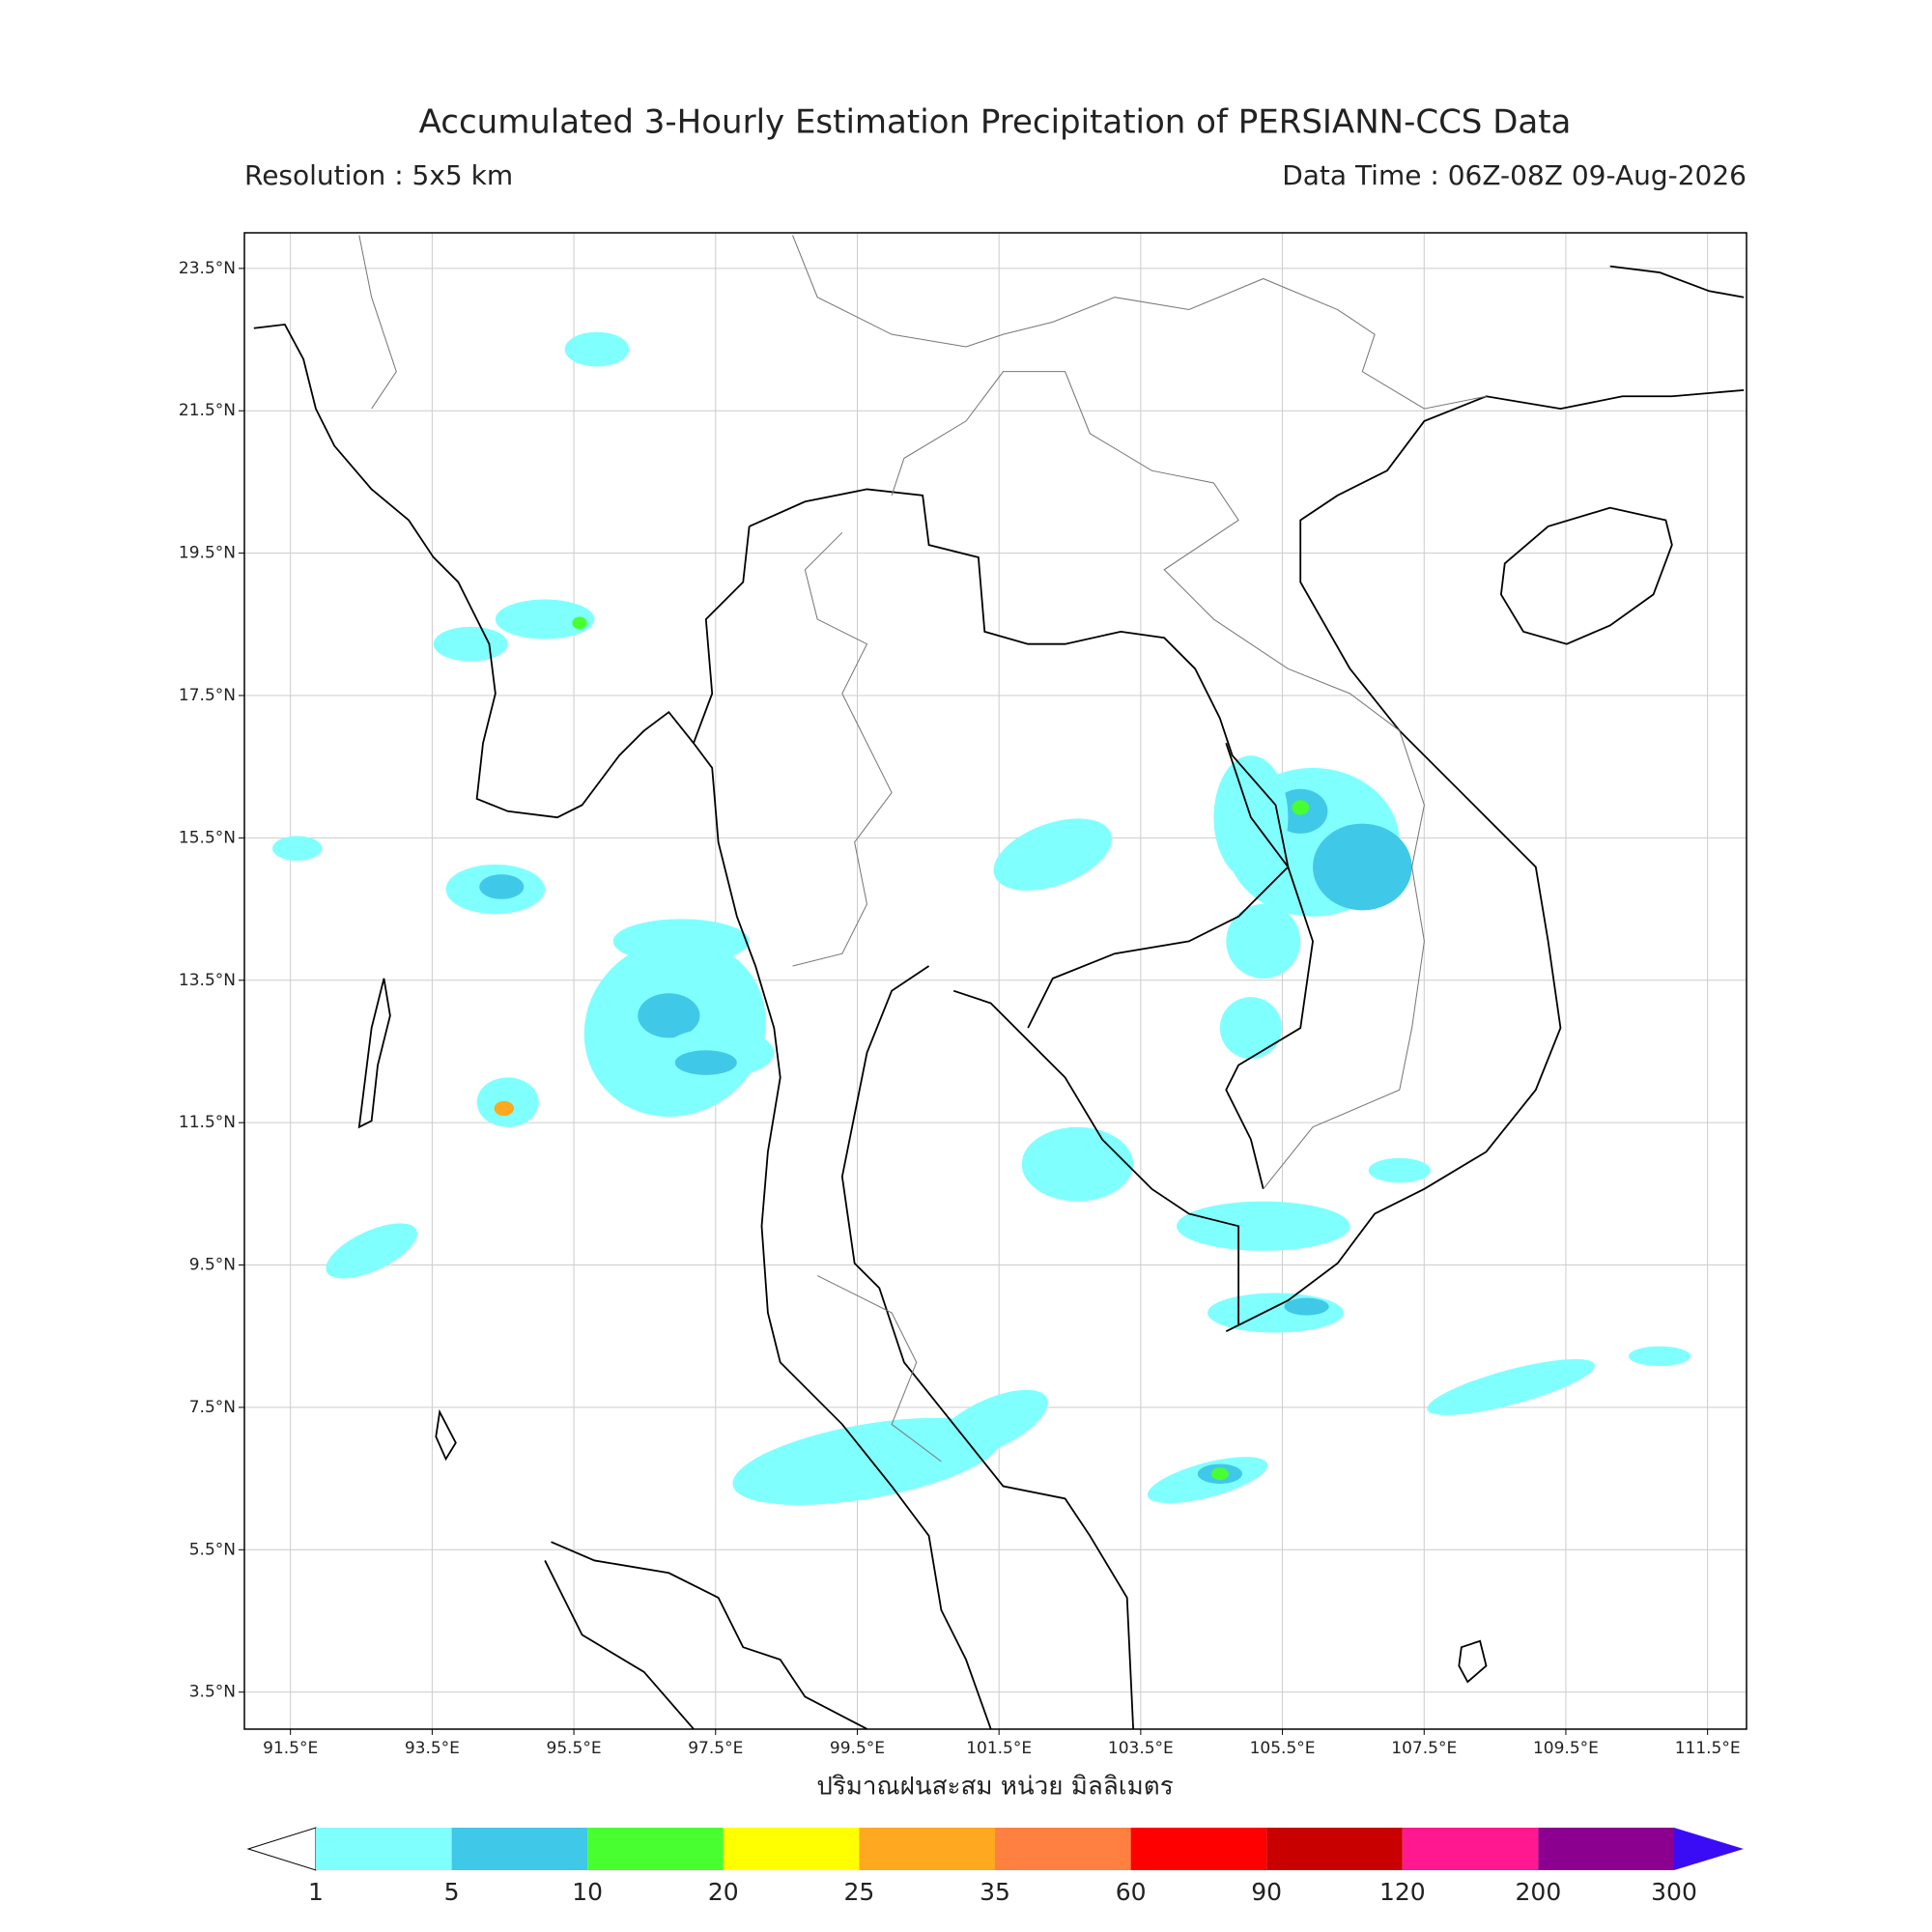 The height and width of the screenshot is (1932, 1932). I want to click on colorbar-label: 5, so click(452, 1892).